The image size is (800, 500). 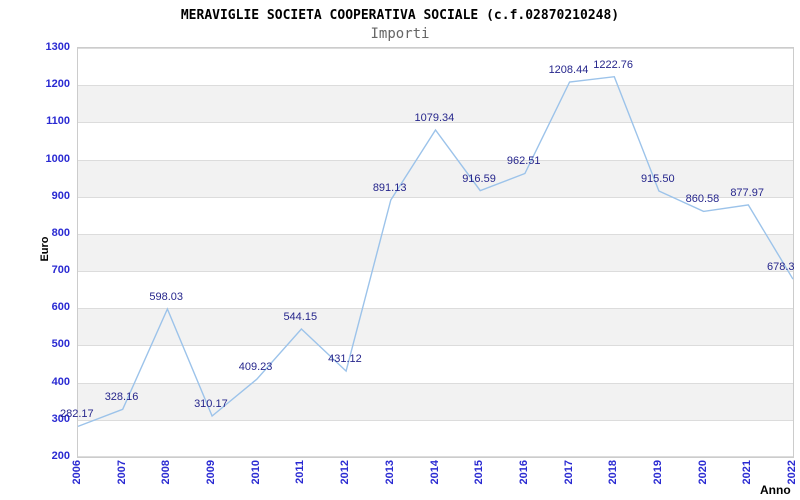 What do you see at coordinates (702, 199) in the screenshot?
I see `data-point-label: 860.58` at bounding box center [702, 199].